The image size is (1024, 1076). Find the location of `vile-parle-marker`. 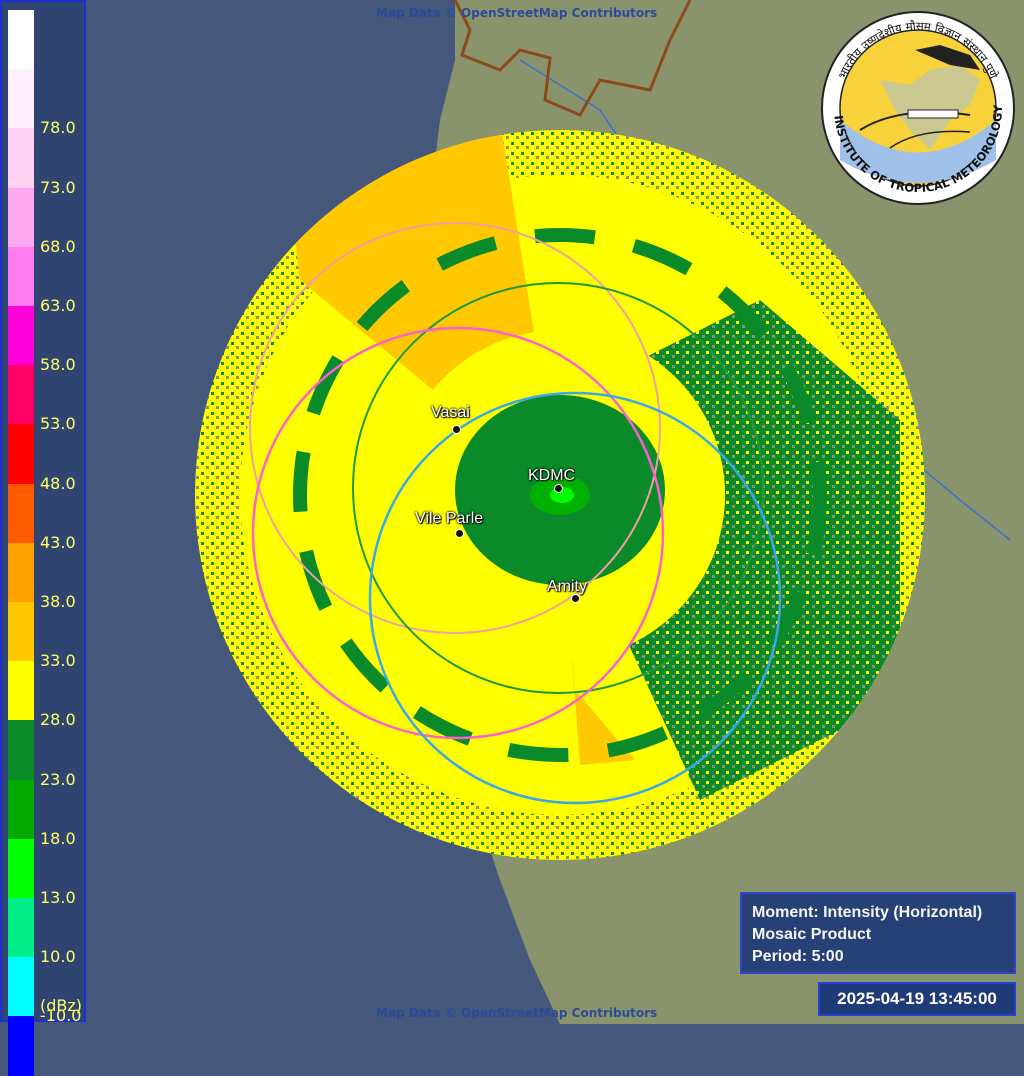

vile-parle-marker is located at coordinates (459, 533).